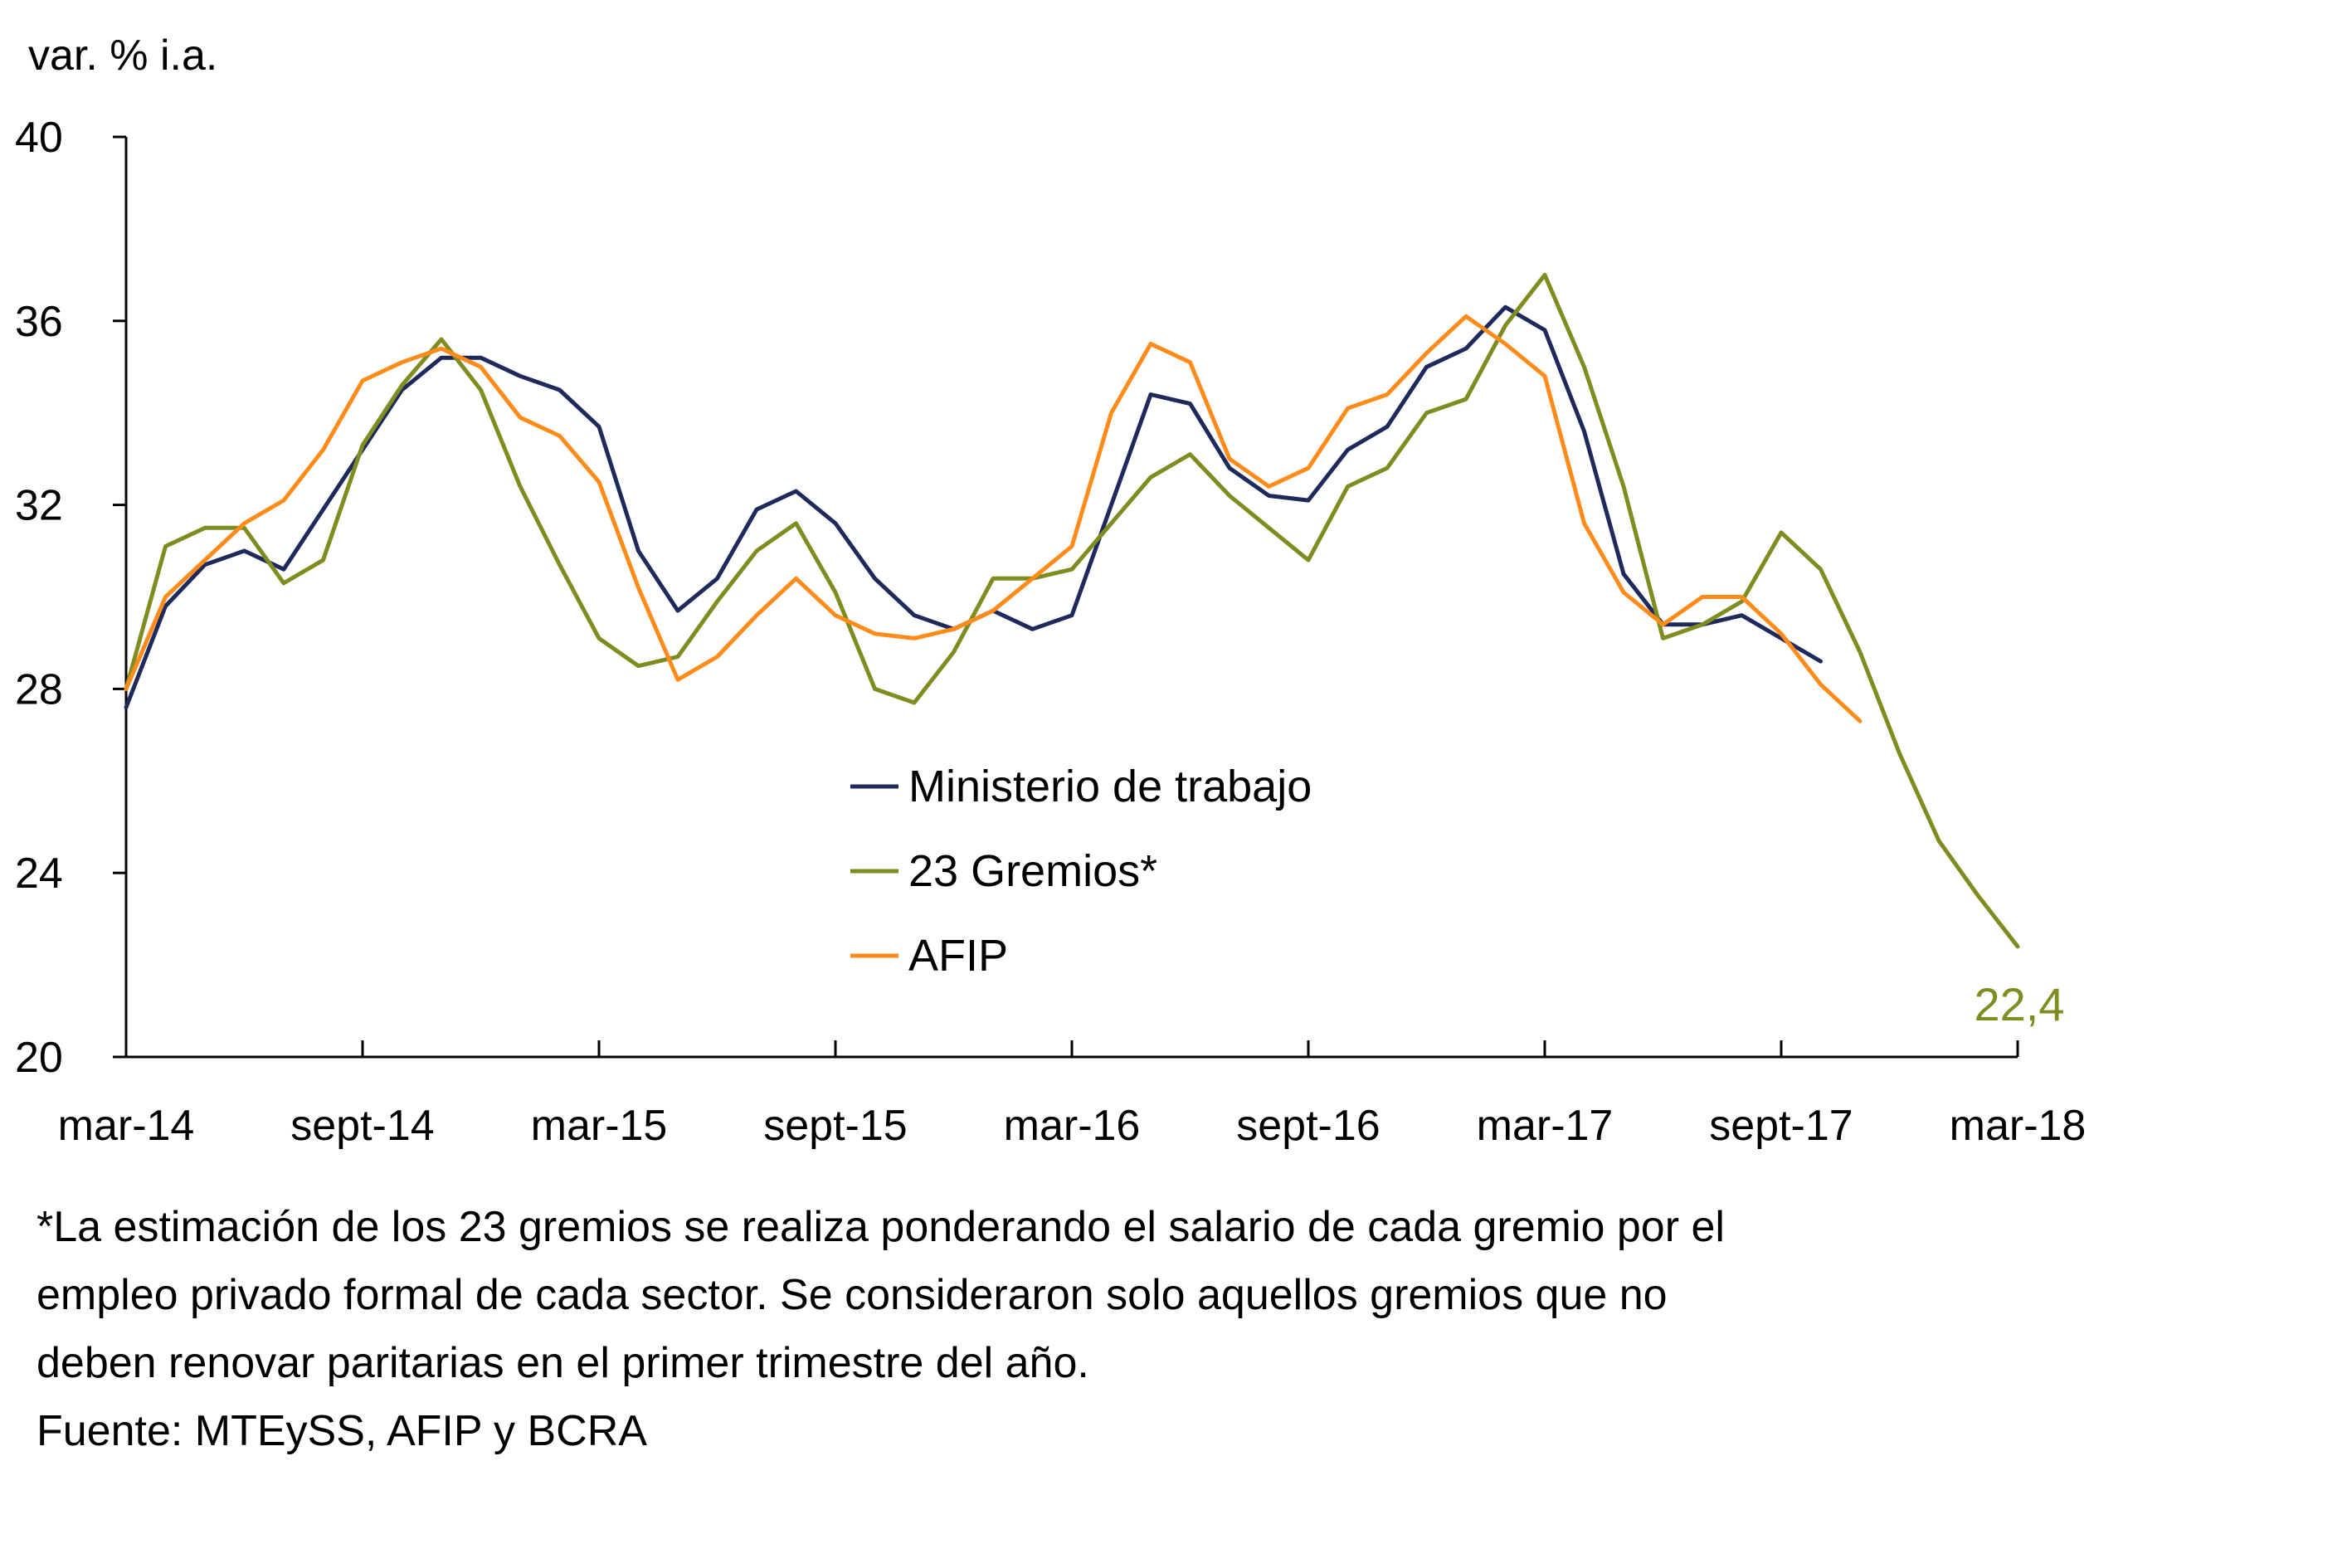 Image resolution: width=2352 pixels, height=1568 pixels. What do you see at coordinates (39, 322) in the screenshot?
I see `y-tick-label-36: 36` at bounding box center [39, 322].